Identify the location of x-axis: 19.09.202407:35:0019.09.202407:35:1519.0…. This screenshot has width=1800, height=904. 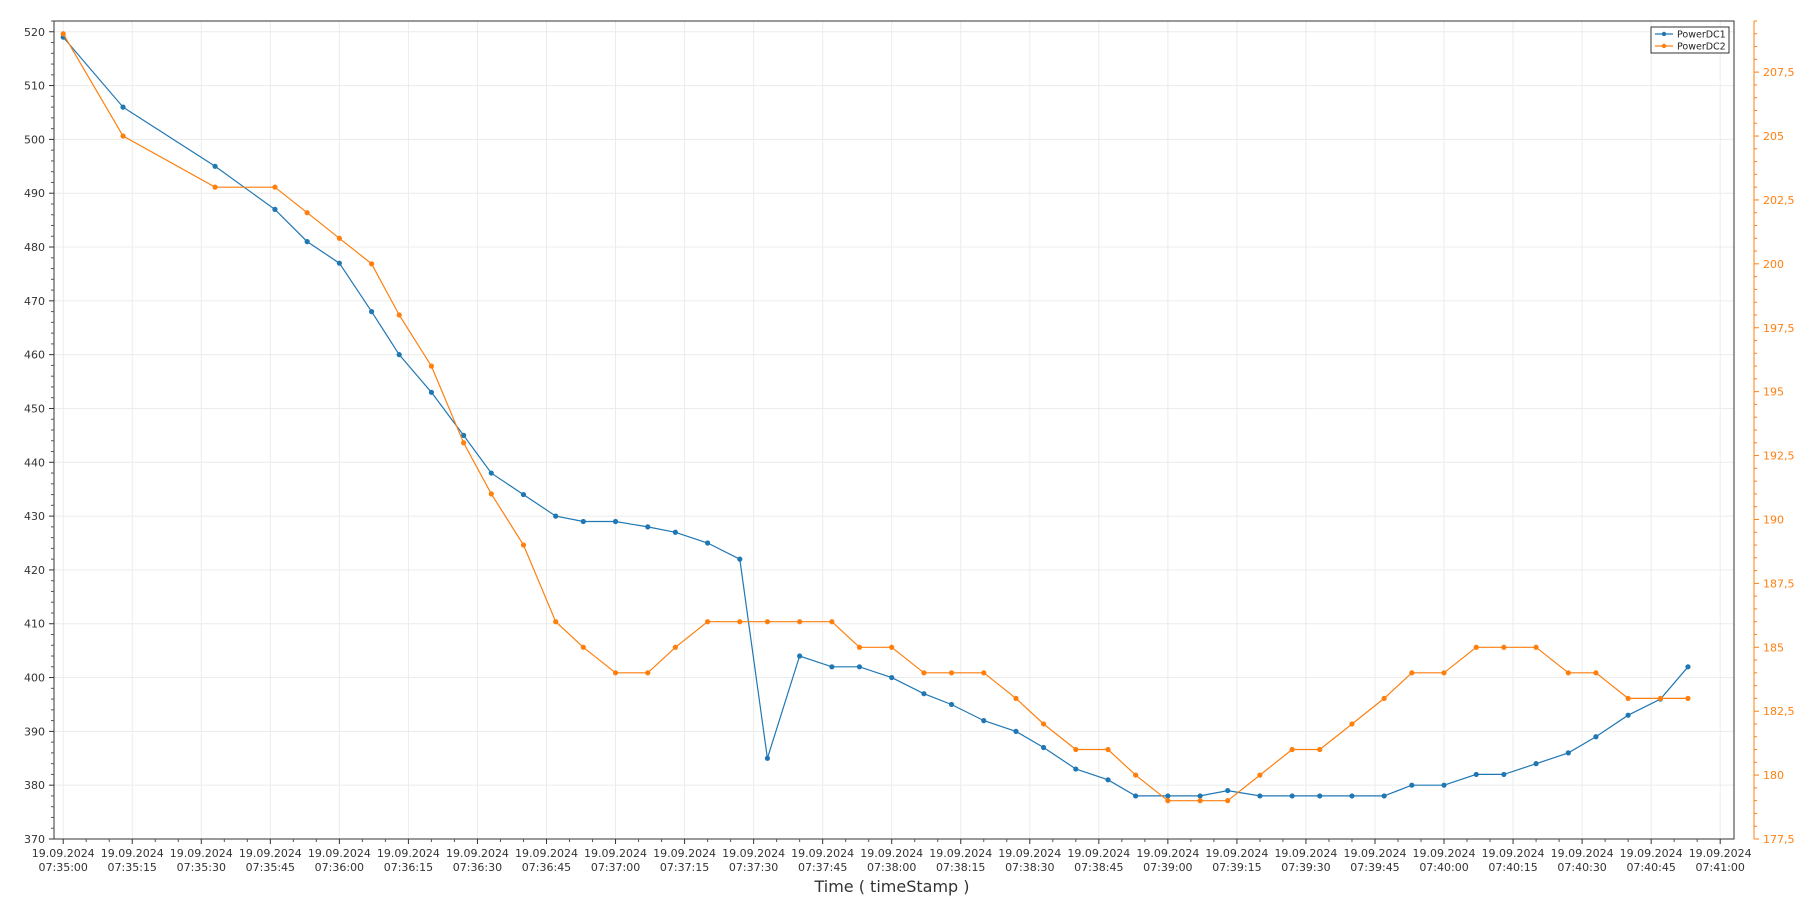
(892, 856).